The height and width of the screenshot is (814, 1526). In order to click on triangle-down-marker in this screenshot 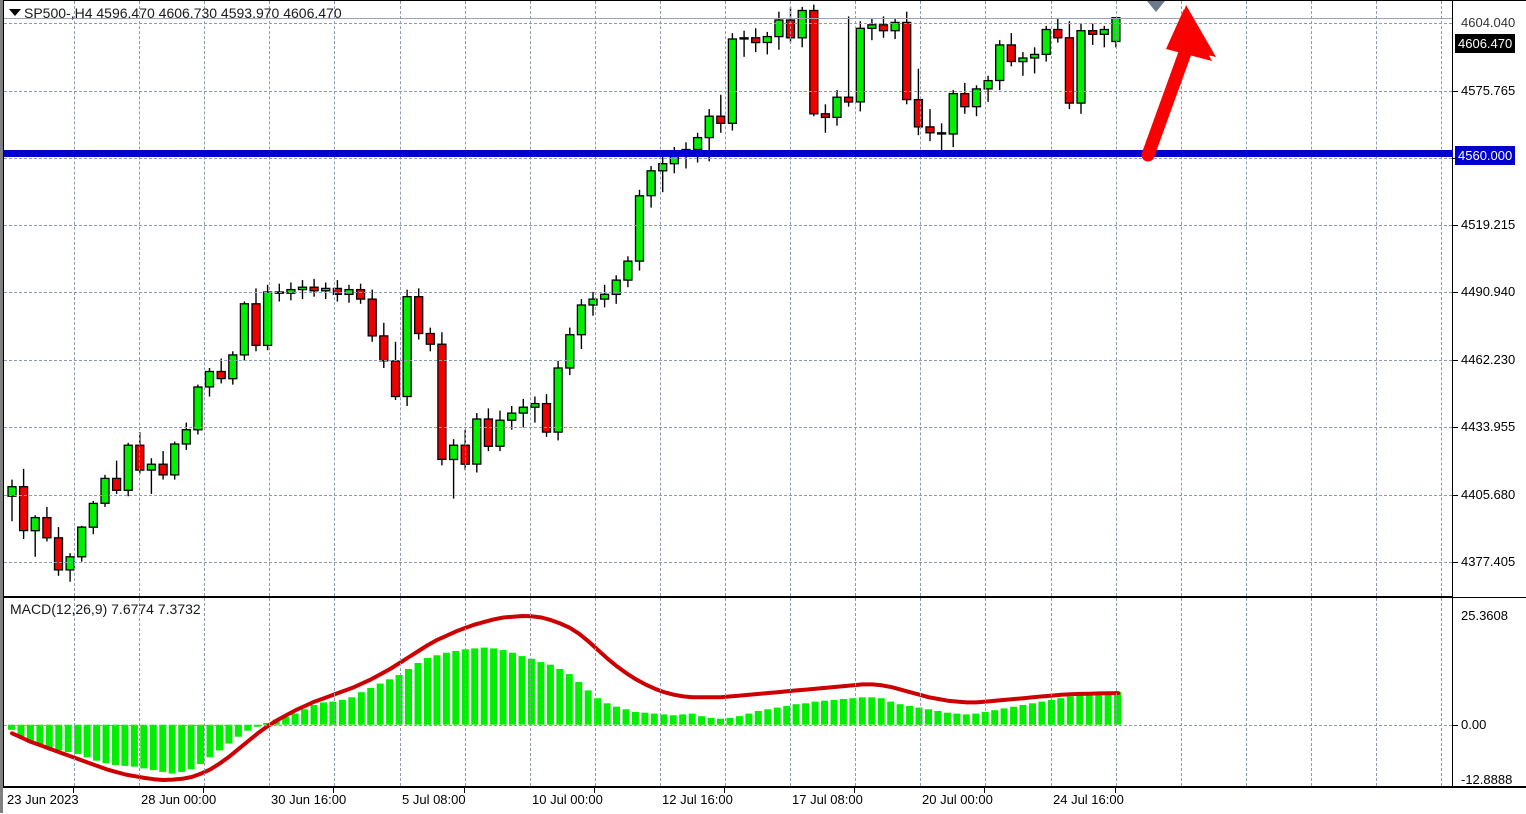, I will do `click(1156, 6)`.